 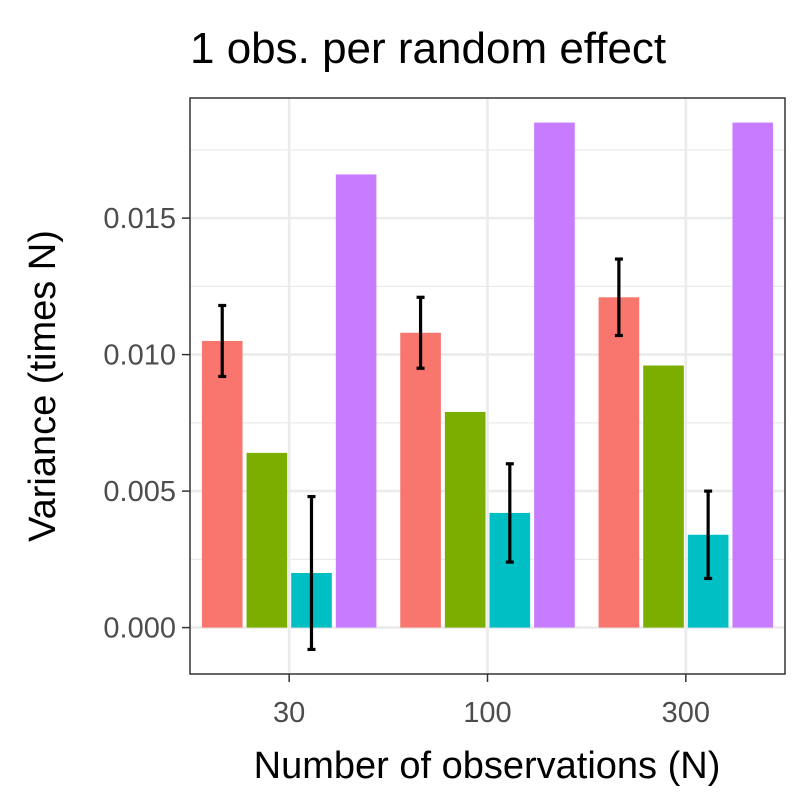 I want to click on y-tick-label: 0.000, so click(x=139, y=629).